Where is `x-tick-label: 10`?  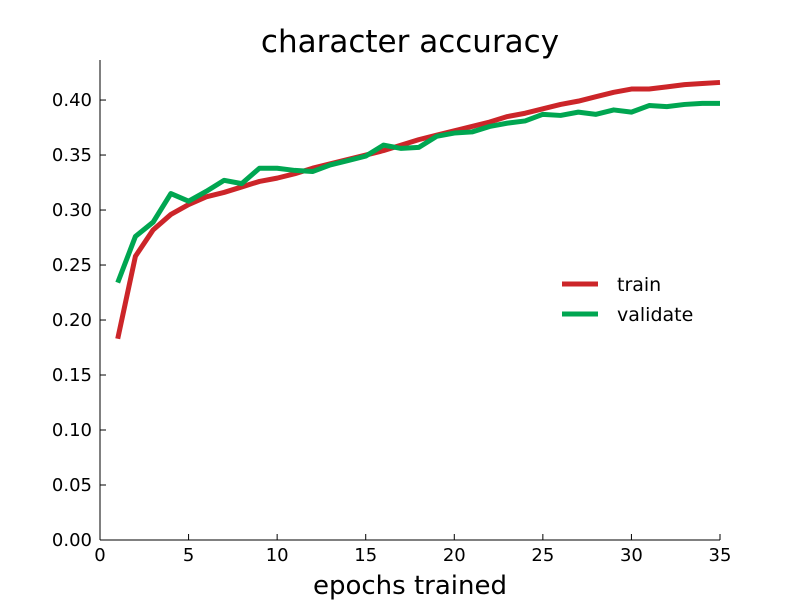 x-tick-label: 10 is located at coordinates (277, 555).